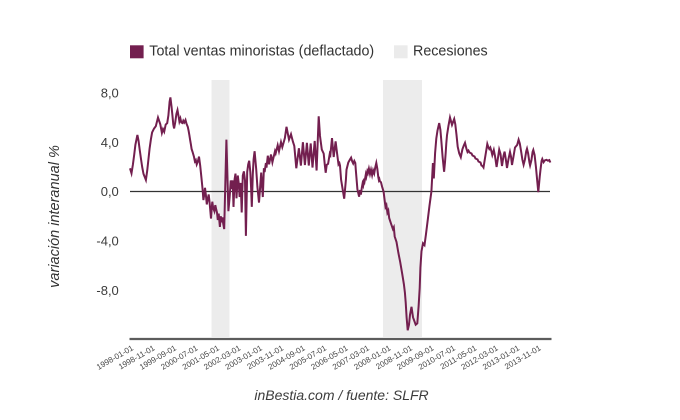  What do you see at coordinates (55, 216) in the screenshot?
I see `svg-text: variación interanual %` at bounding box center [55, 216].